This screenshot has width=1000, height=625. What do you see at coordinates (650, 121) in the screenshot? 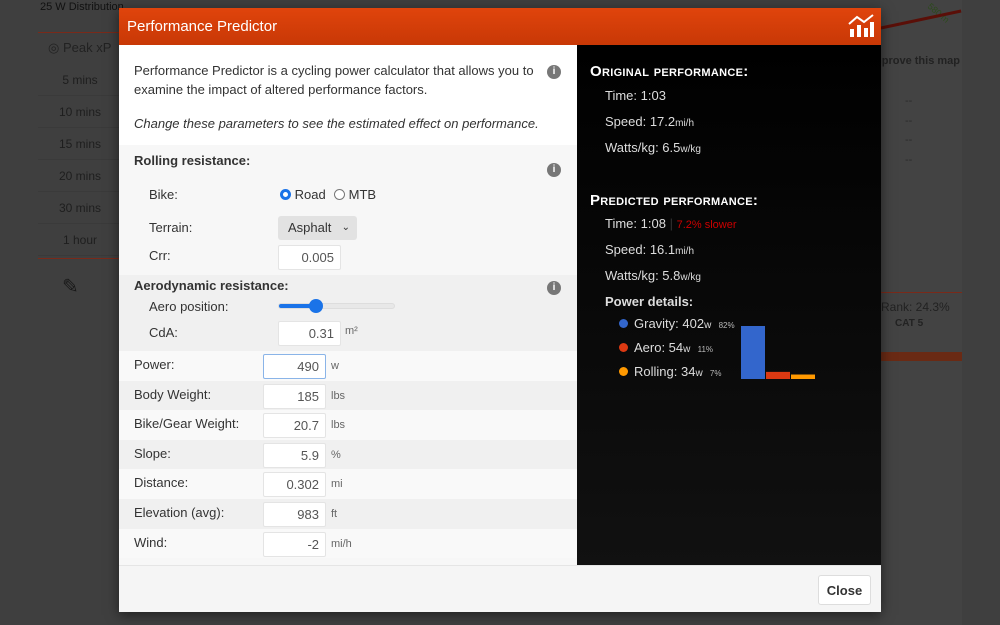
I see `original-speed: Speed: 17.2mi/h` at bounding box center [650, 121].